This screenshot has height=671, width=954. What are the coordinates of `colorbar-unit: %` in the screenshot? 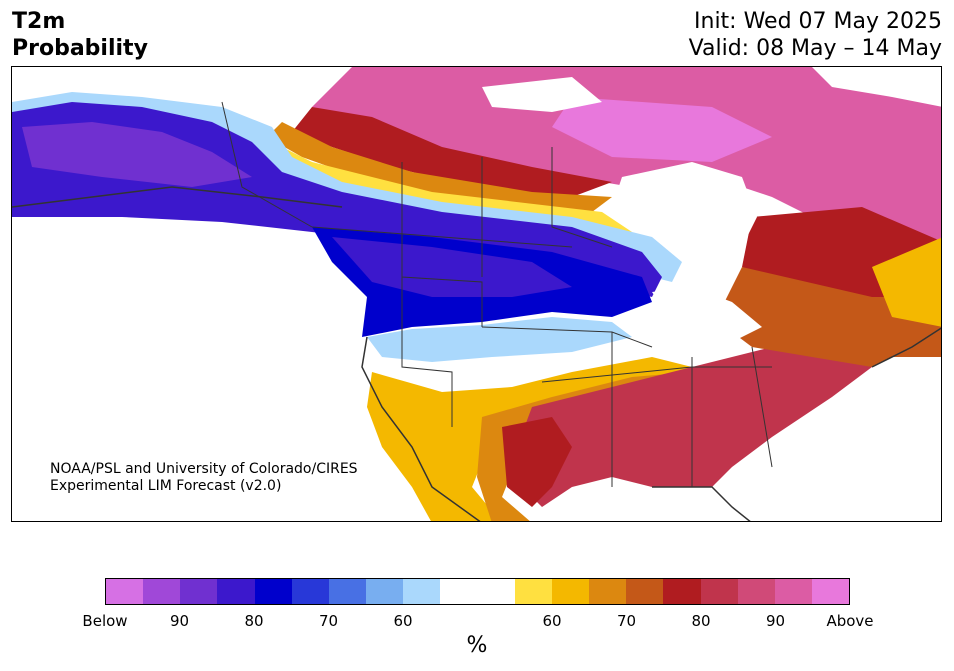 It's located at (477, 645).